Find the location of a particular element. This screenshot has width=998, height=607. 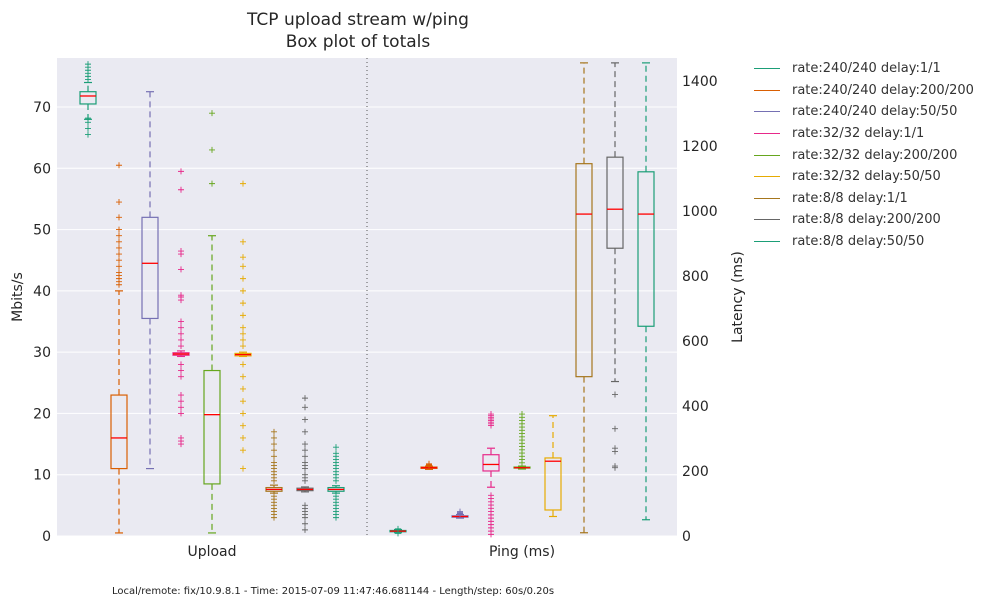

legend-item: rate:240/240 delay:50/50 is located at coordinates (862, 112).